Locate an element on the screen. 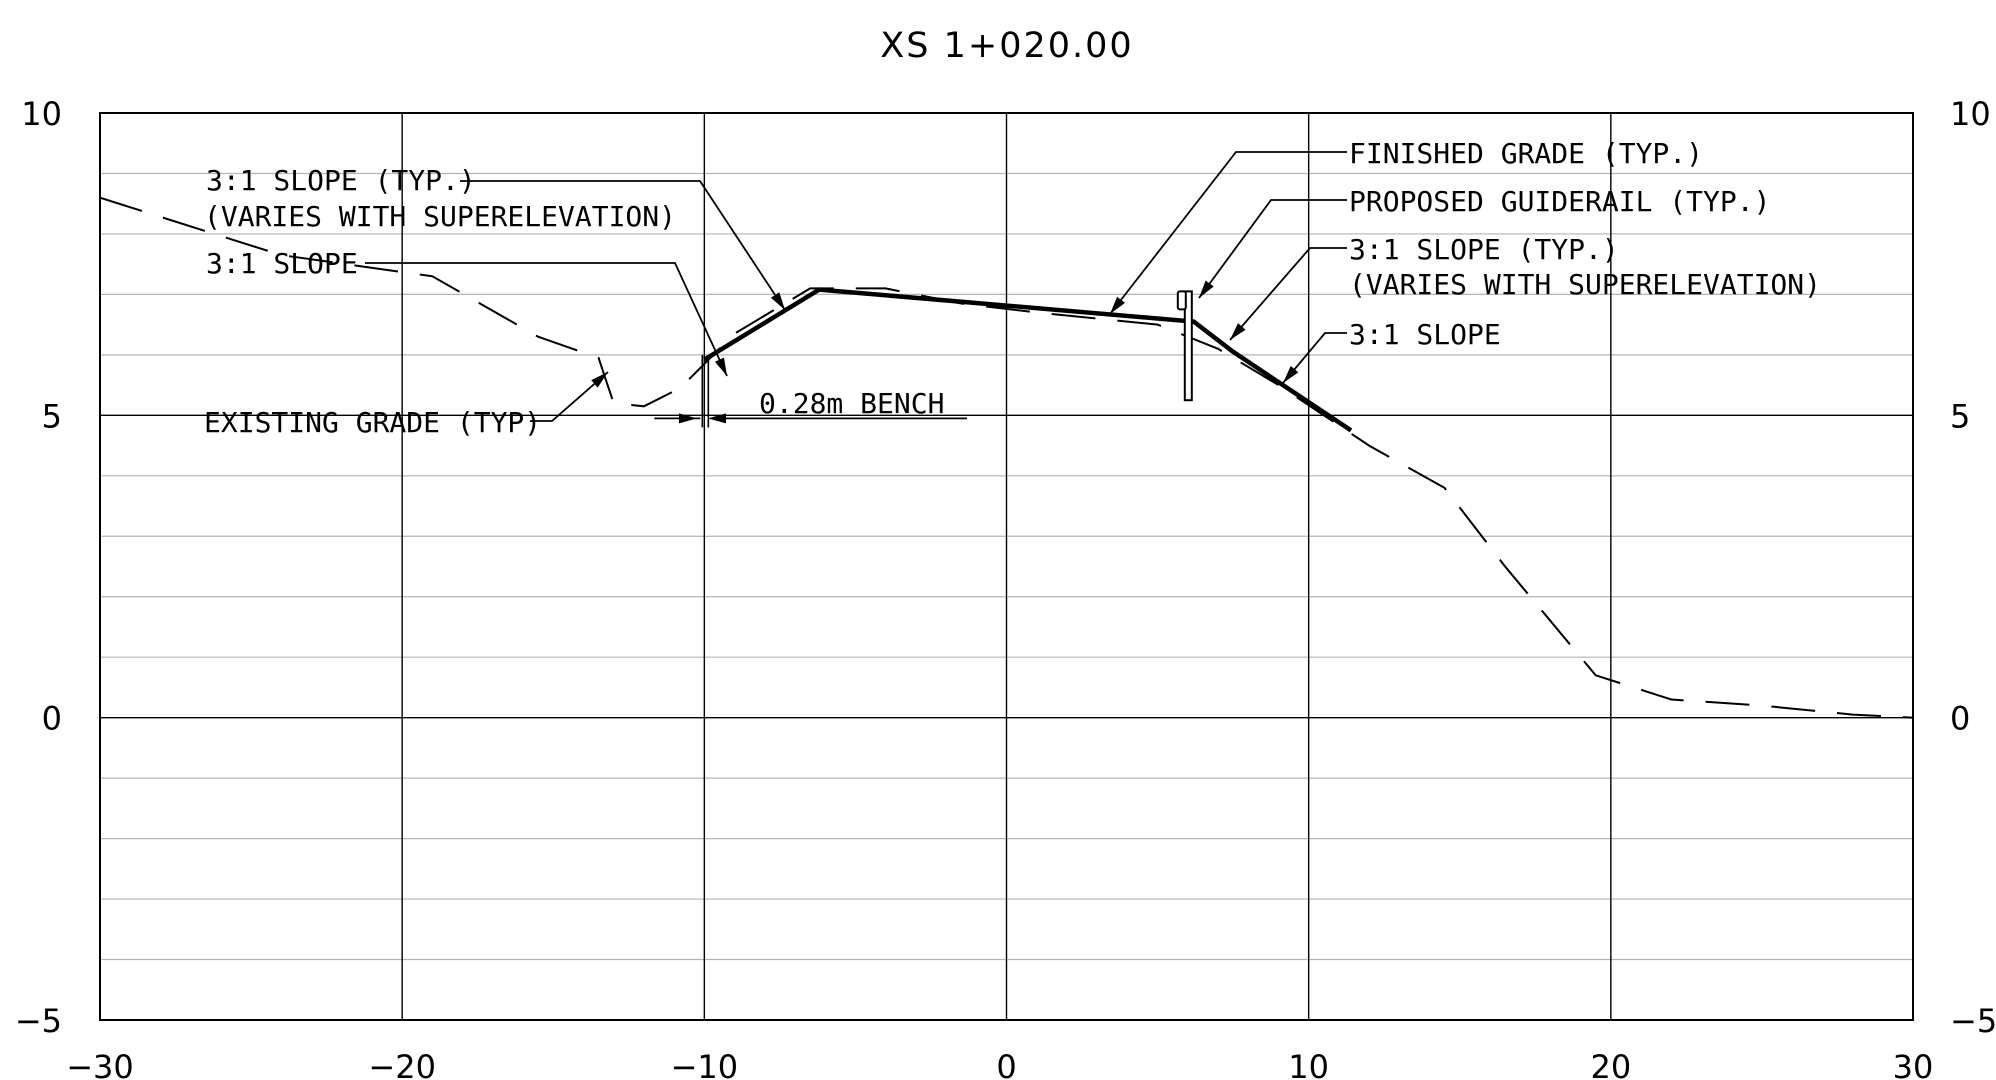  leader-left-slope is located at coordinates (546, 319).